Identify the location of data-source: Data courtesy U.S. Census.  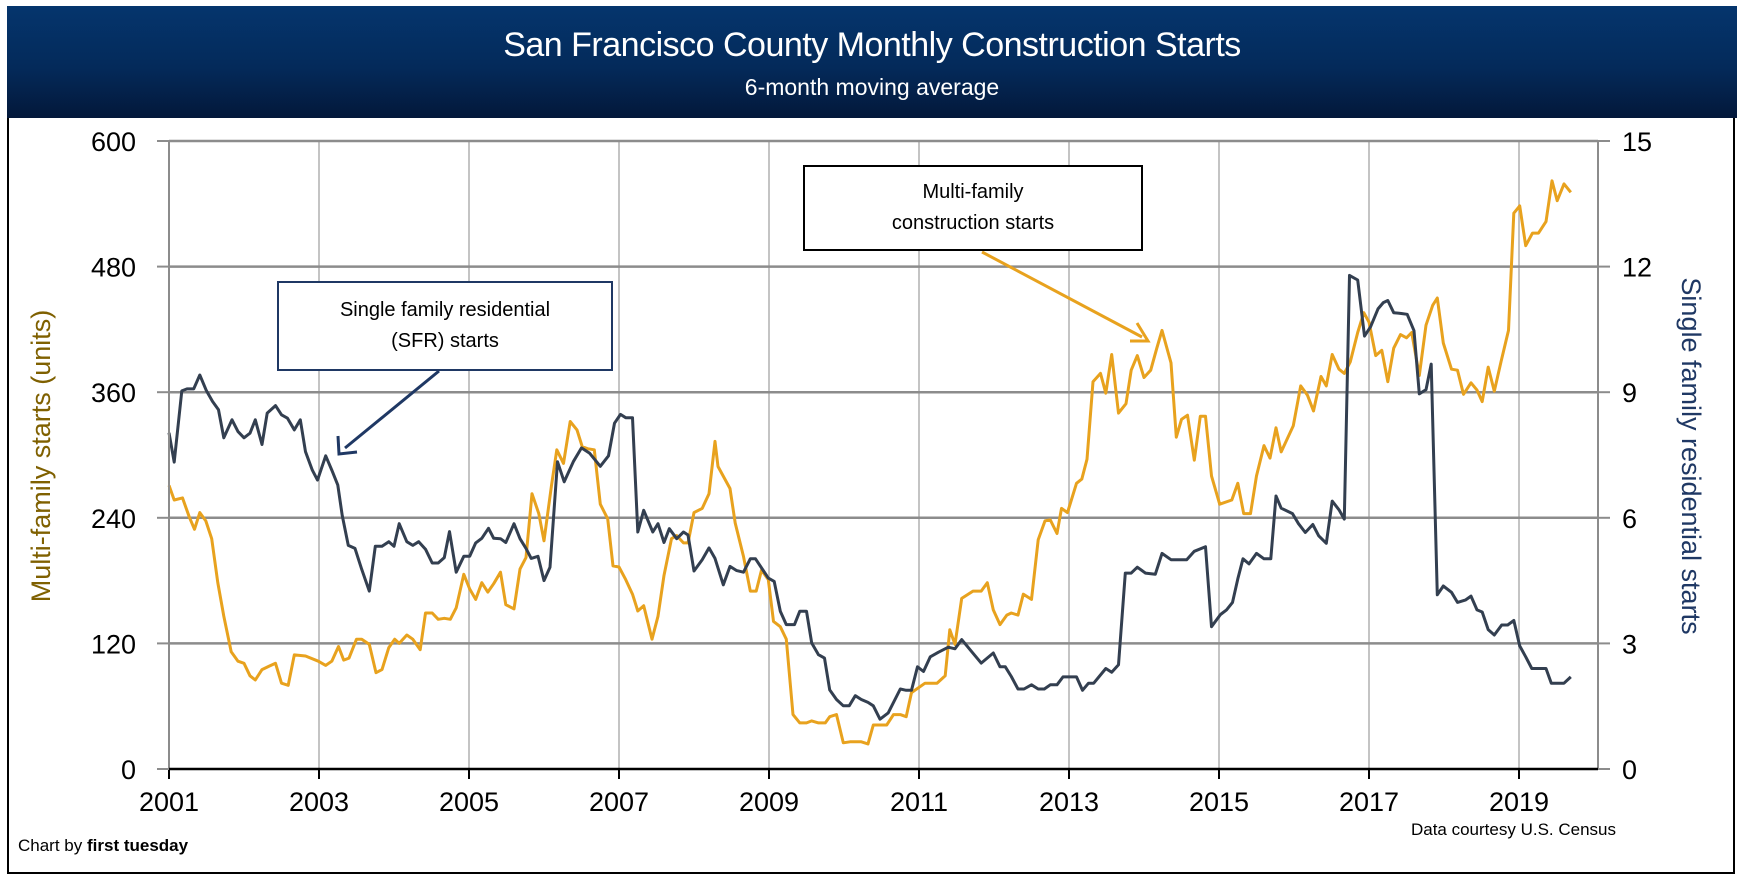
(1513, 829).